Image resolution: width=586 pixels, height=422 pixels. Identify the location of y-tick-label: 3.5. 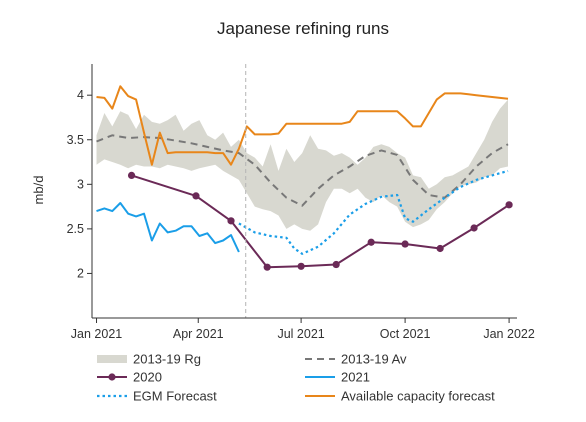
(75, 140).